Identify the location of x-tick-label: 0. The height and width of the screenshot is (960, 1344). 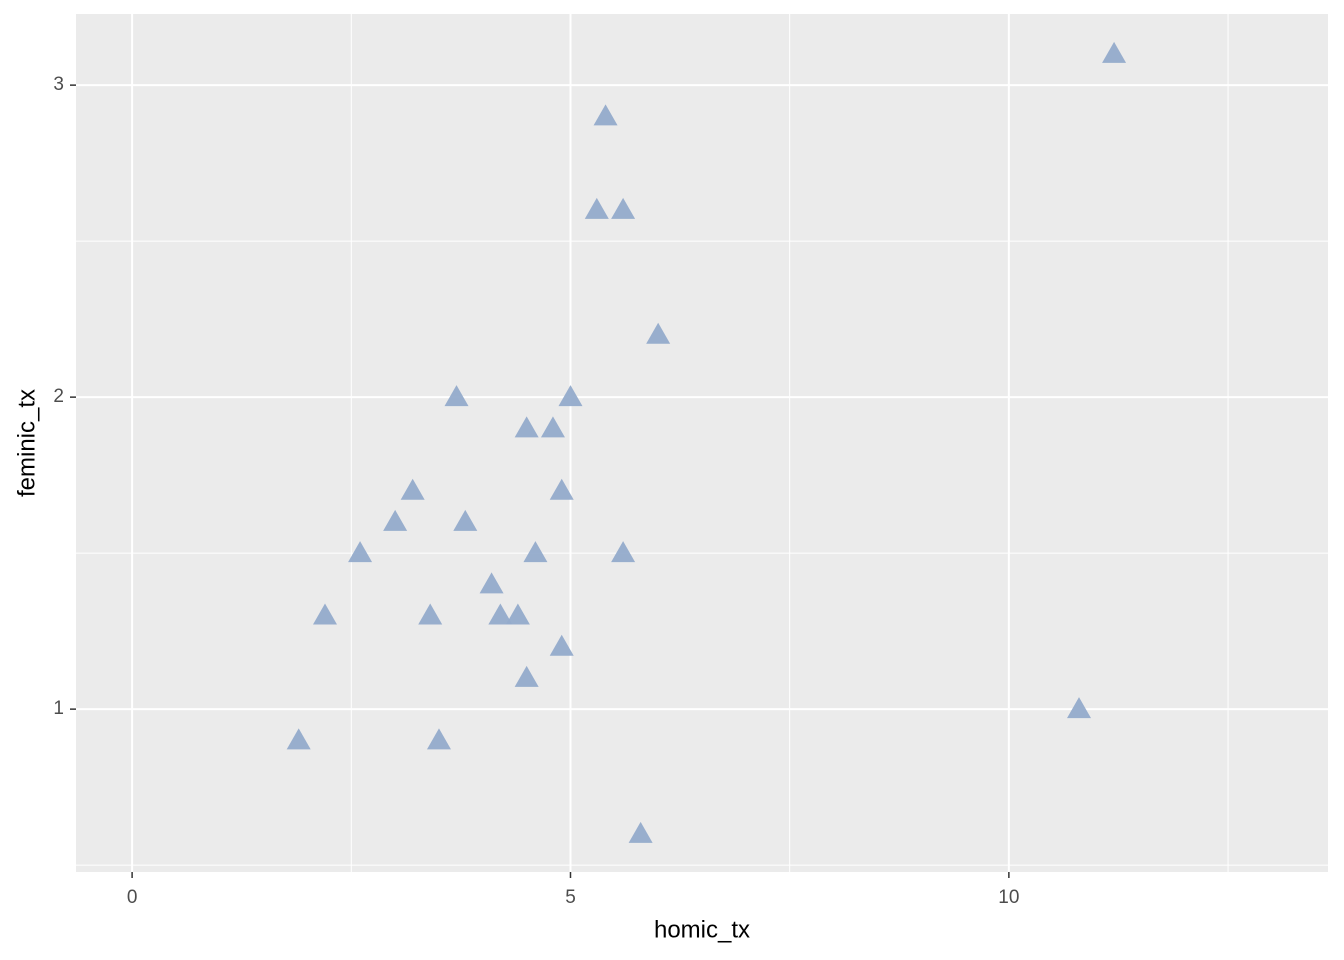
(132, 897).